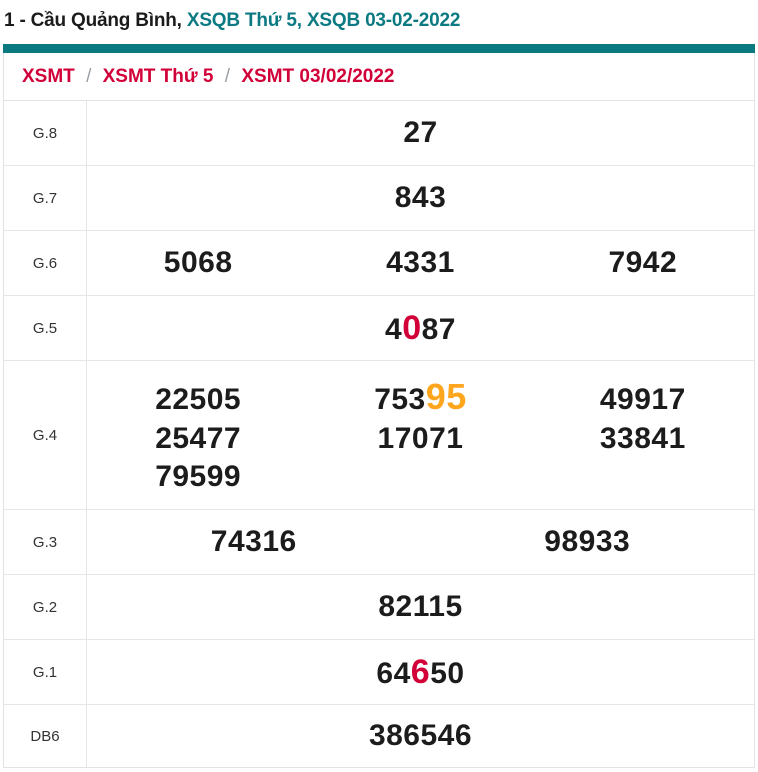 This screenshot has height=772, width=758. I want to click on prize-number: 17071, so click(420, 438).